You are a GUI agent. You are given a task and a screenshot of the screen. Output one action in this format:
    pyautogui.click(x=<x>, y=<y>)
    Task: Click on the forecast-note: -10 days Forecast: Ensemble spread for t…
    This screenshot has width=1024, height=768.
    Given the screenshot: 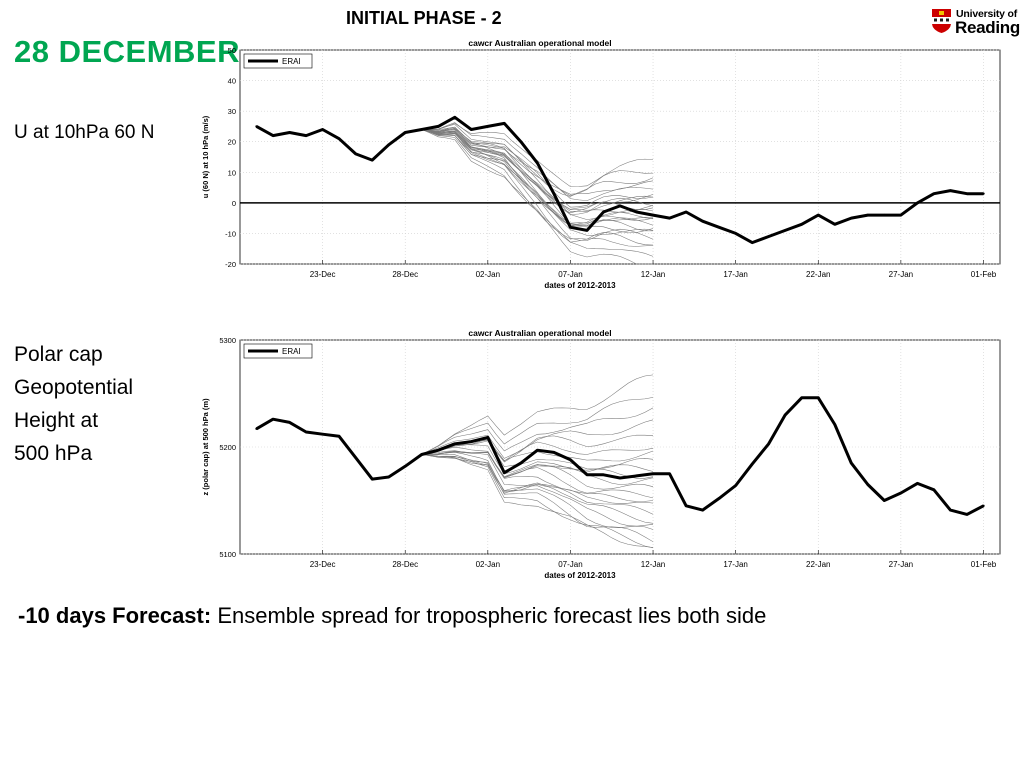 What is the action you would take?
    pyautogui.click(x=392, y=616)
    